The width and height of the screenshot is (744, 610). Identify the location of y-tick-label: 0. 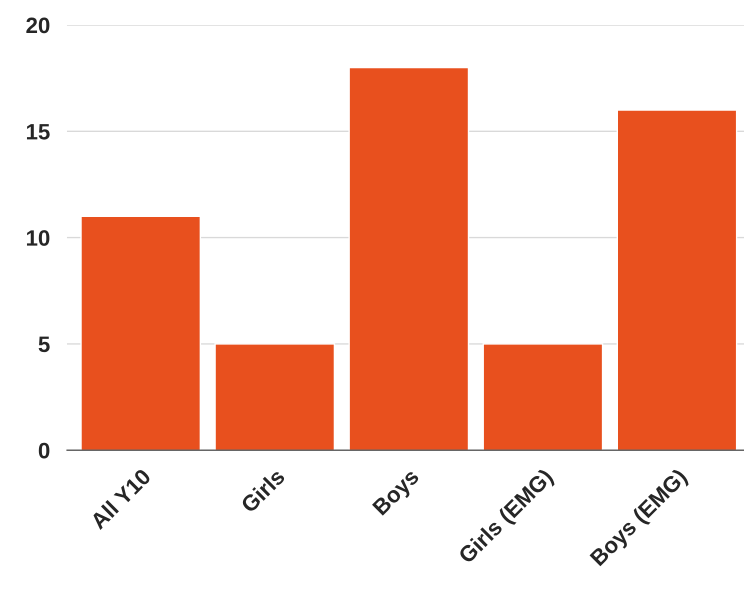
(44, 450).